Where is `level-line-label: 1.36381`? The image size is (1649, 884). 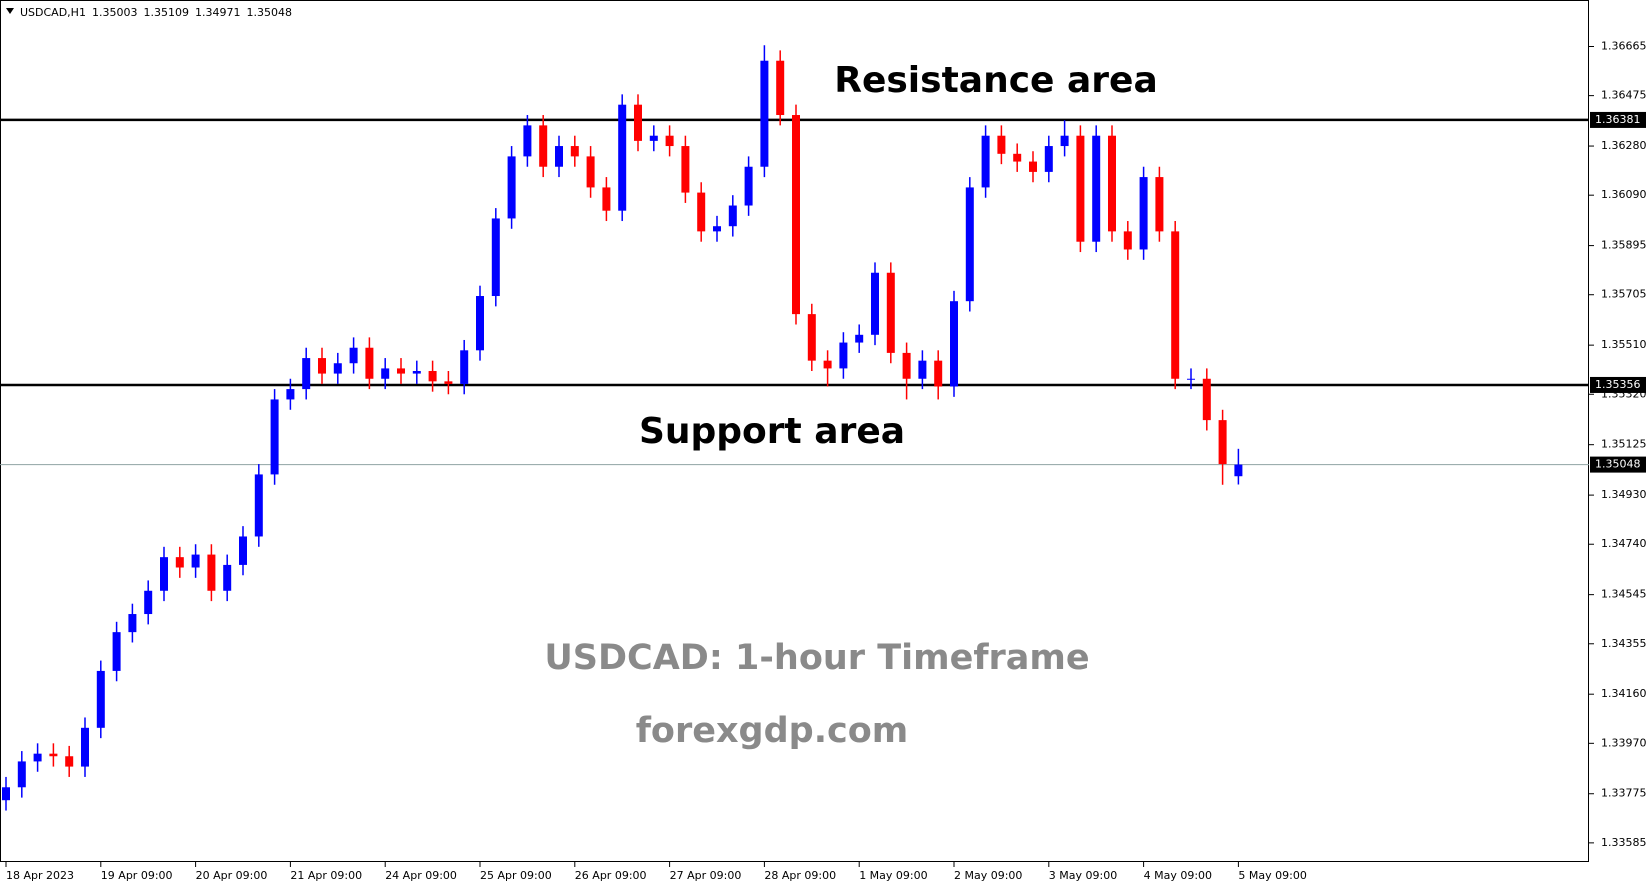
level-line-label: 1.36381 is located at coordinates (1618, 119).